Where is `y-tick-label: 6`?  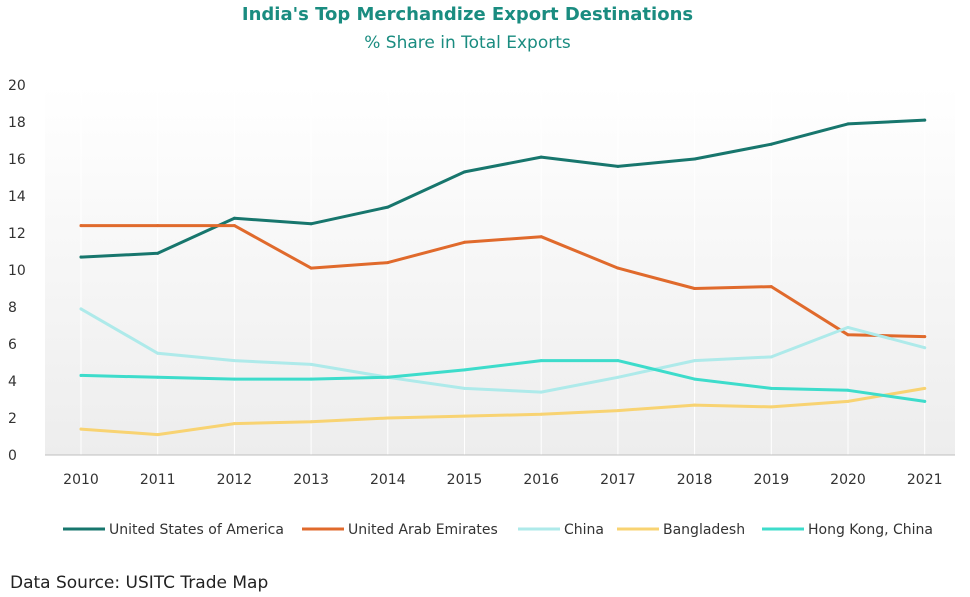
y-tick-label: 6 is located at coordinates (12, 345).